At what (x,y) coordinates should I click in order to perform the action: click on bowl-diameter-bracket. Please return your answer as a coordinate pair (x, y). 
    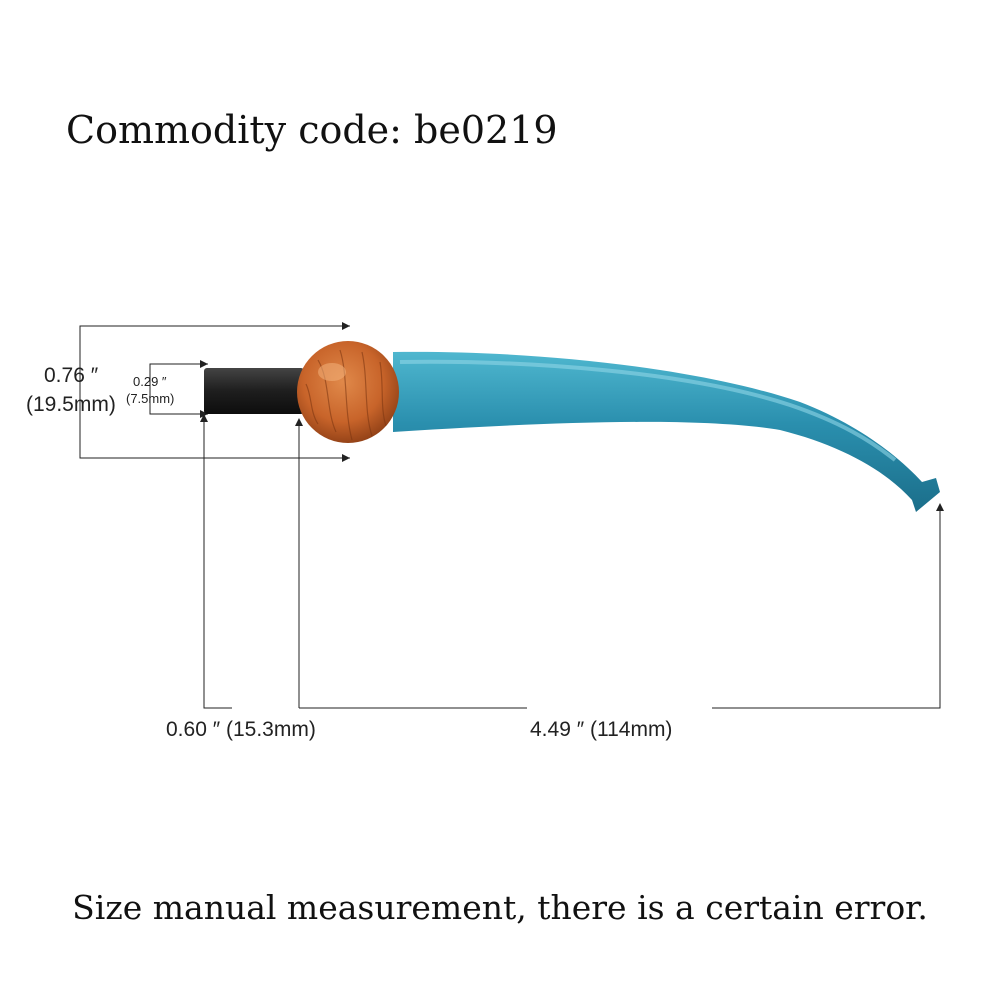
    Looking at the image, I should click on (214, 392).